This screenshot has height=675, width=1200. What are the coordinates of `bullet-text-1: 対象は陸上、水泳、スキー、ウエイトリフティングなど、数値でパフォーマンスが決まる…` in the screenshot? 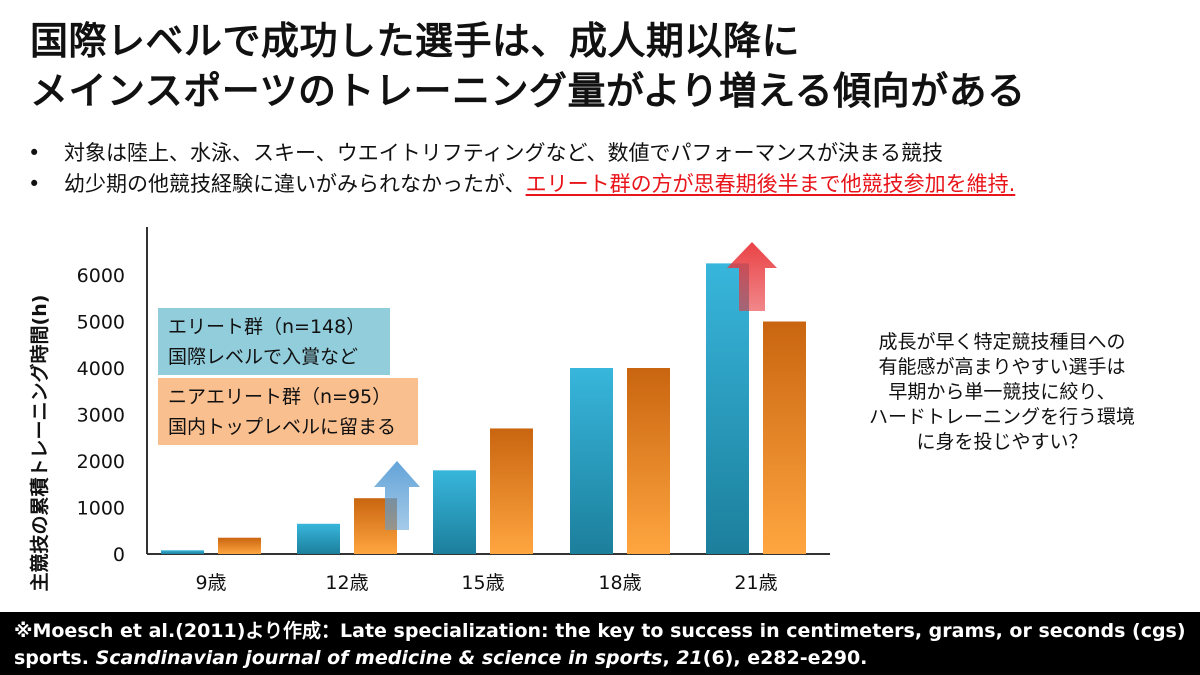 It's located at (504, 153).